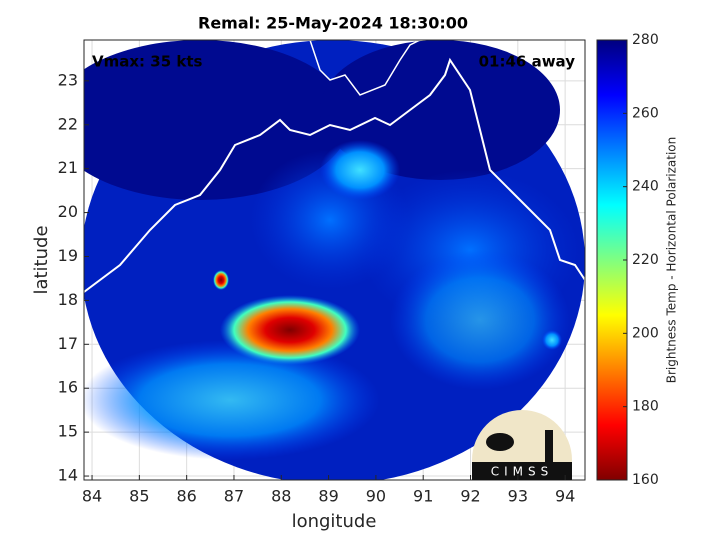  I want to click on y-tick-label: 21, so click(68, 167).